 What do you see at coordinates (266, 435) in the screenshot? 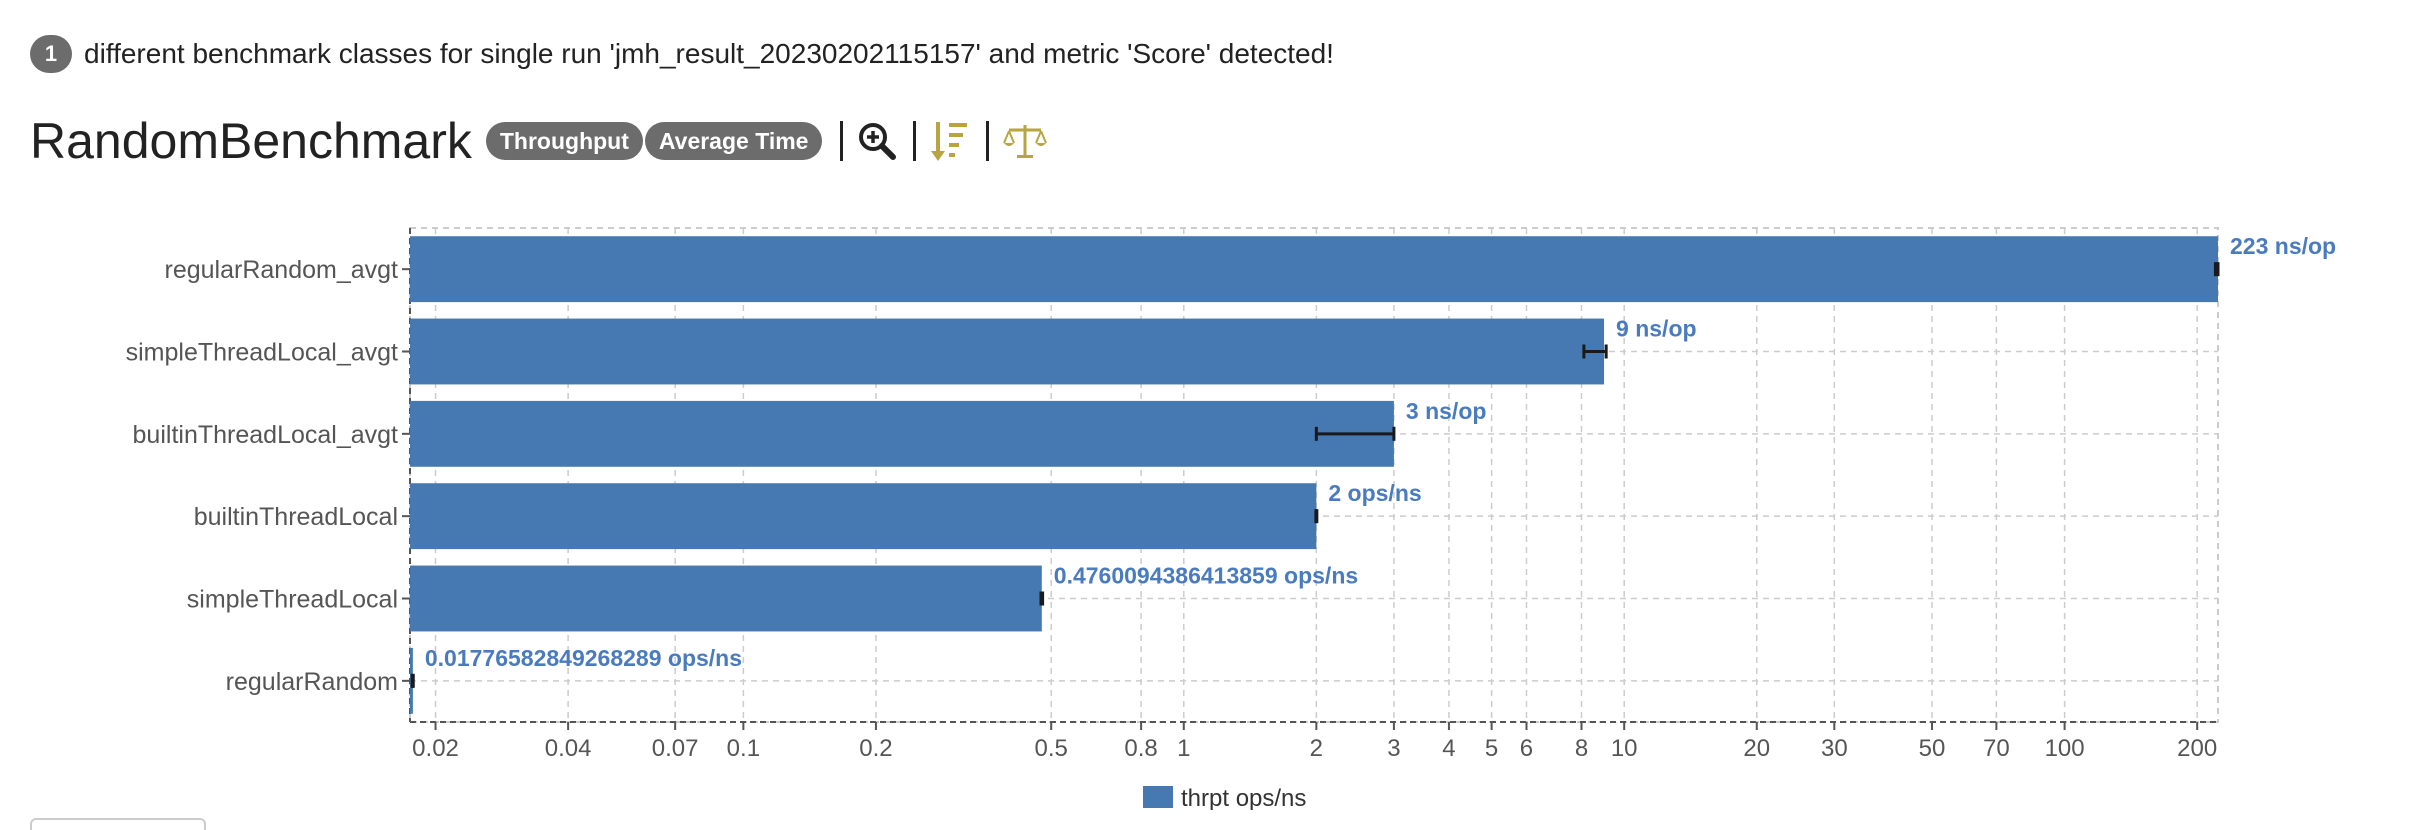
I see `category-label: builtinThreadLocal_avgt` at bounding box center [266, 435].